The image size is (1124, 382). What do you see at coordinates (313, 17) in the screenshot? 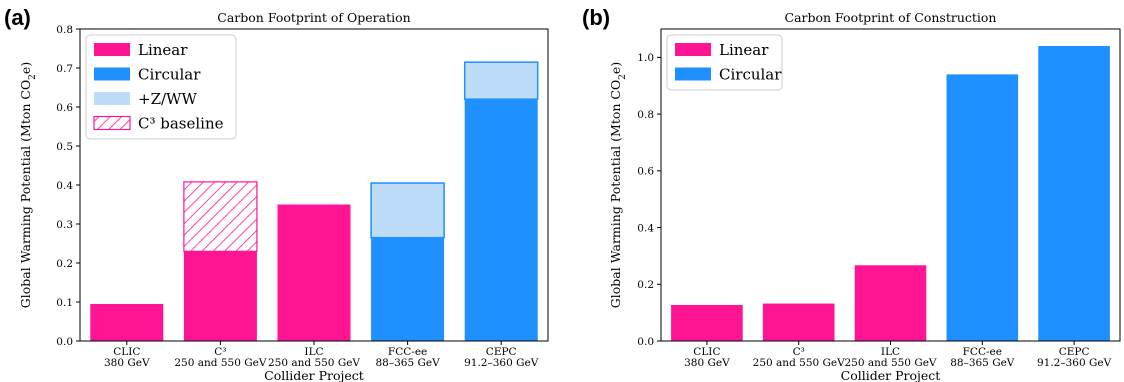
I see `chart-title: Carbon Footprint of Operation` at bounding box center [313, 17].